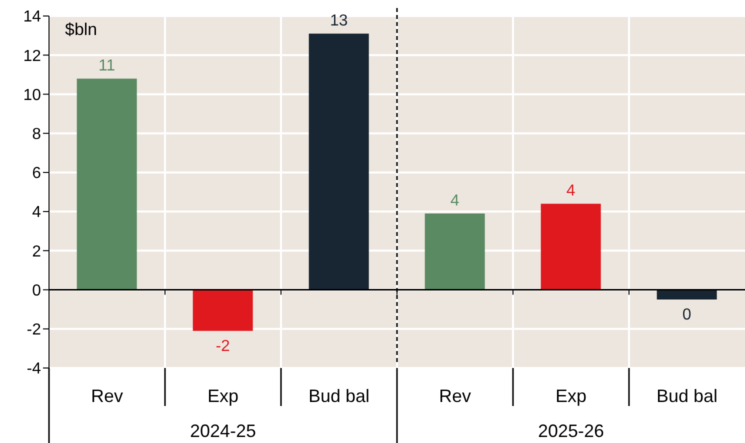 Image resolution: width=745 pixels, height=443 pixels. Describe the element at coordinates (32, 56) in the screenshot. I see `y-tick-label: 12` at that location.